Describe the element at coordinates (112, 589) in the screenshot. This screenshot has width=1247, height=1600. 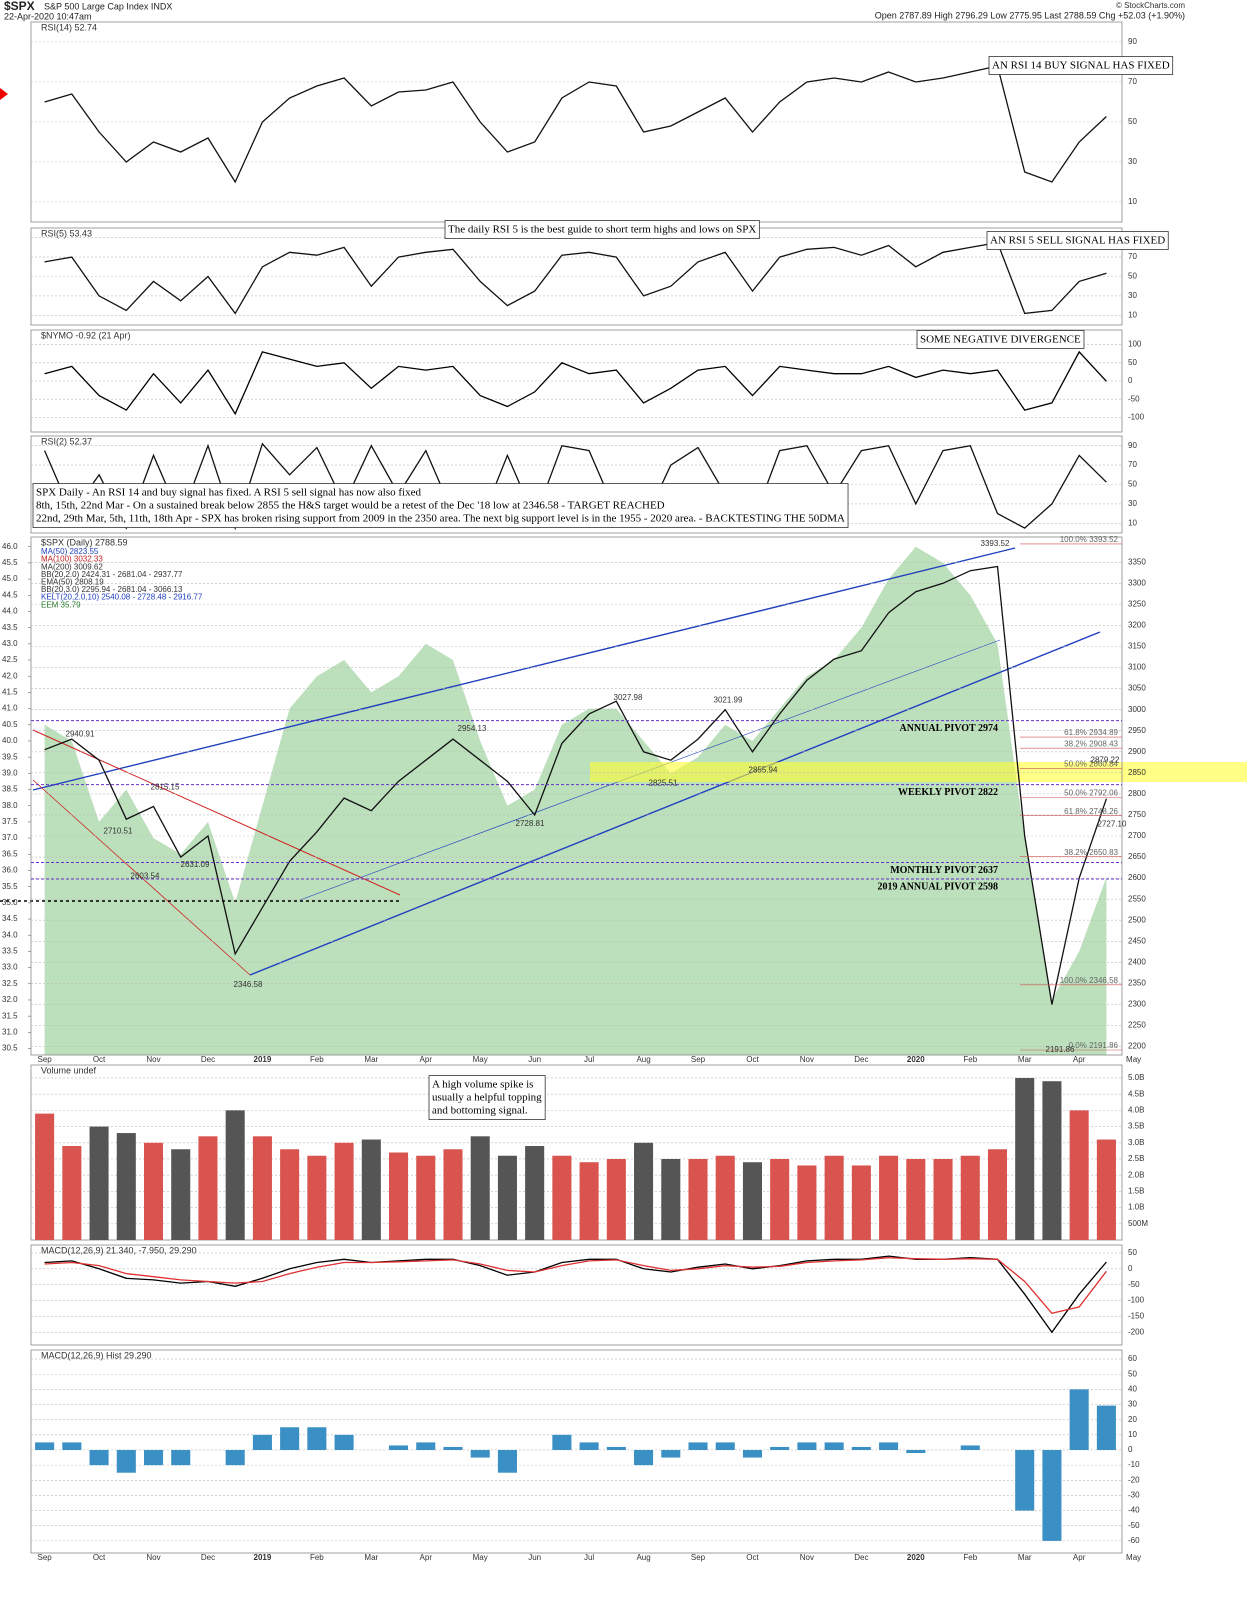
I see `legend-entry: BB(20,3.0) 2295.94 - 2681.04 - 3066.13` at that location.